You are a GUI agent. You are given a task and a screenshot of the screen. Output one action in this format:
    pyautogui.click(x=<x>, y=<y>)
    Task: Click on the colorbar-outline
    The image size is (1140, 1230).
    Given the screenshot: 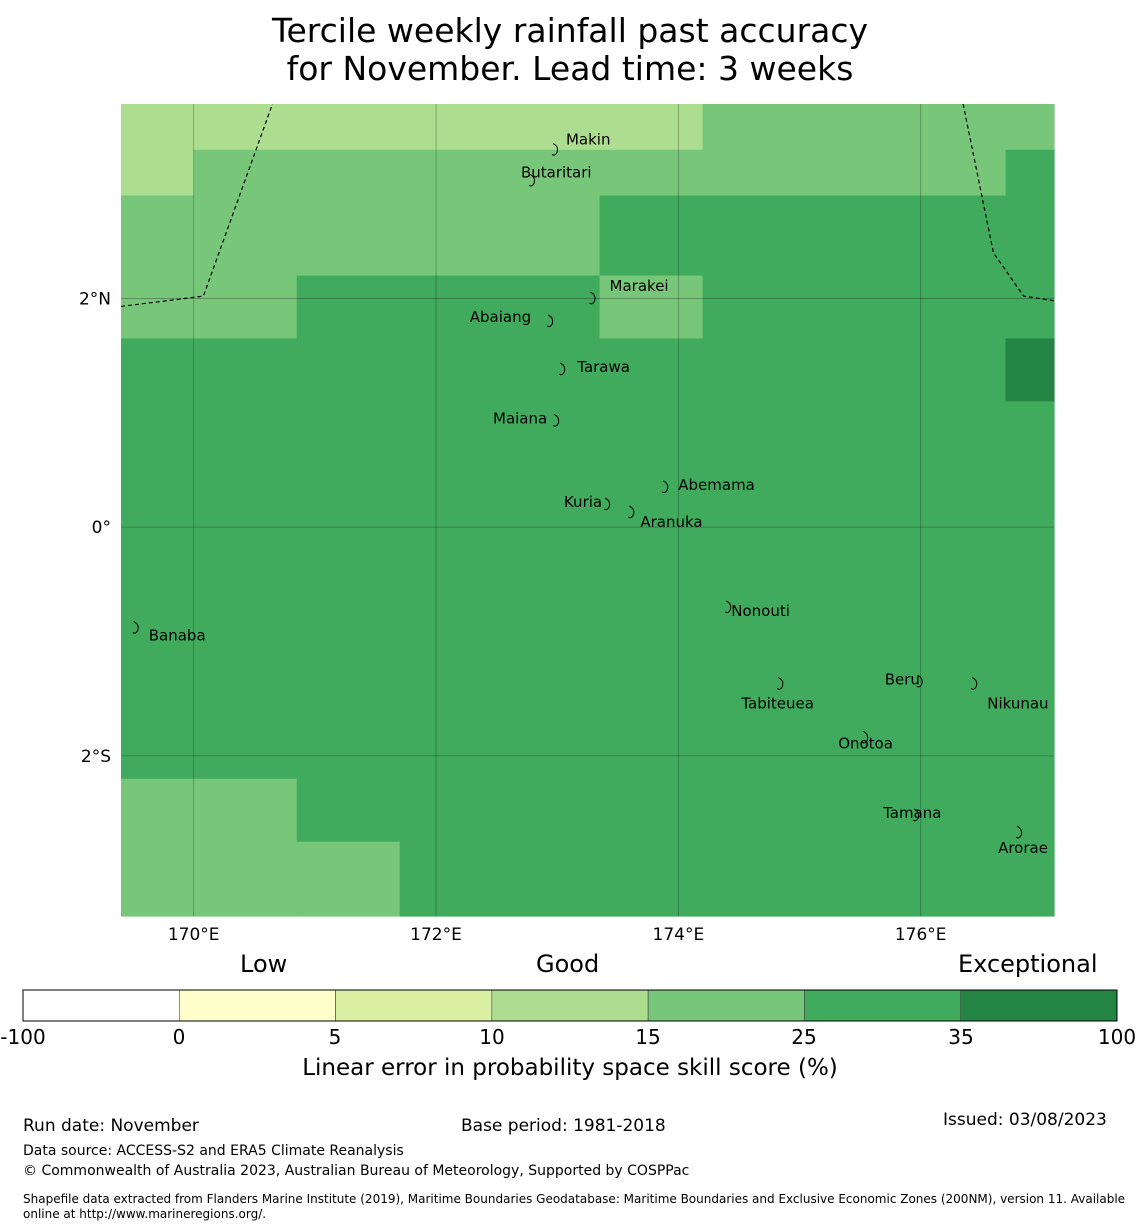 What is the action you would take?
    pyautogui.click(x=570, y=1005)
    